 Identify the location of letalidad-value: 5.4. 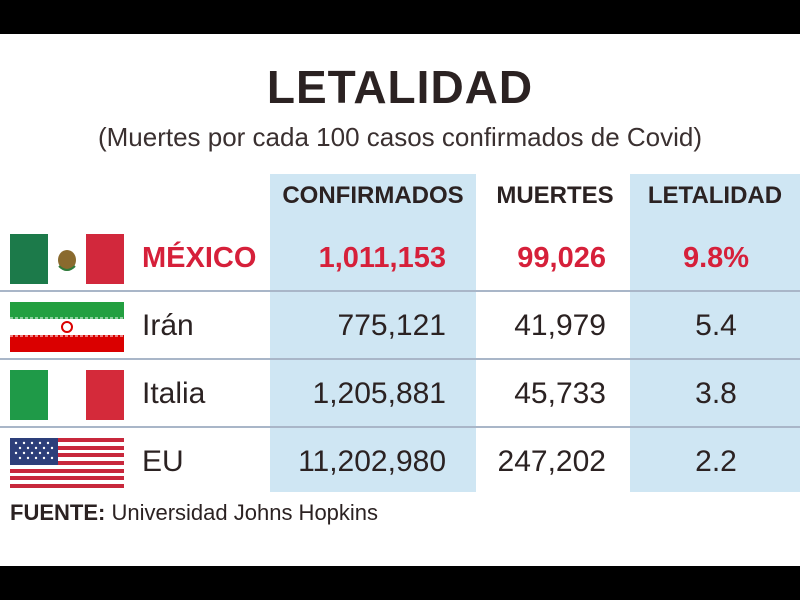
(716, 325).